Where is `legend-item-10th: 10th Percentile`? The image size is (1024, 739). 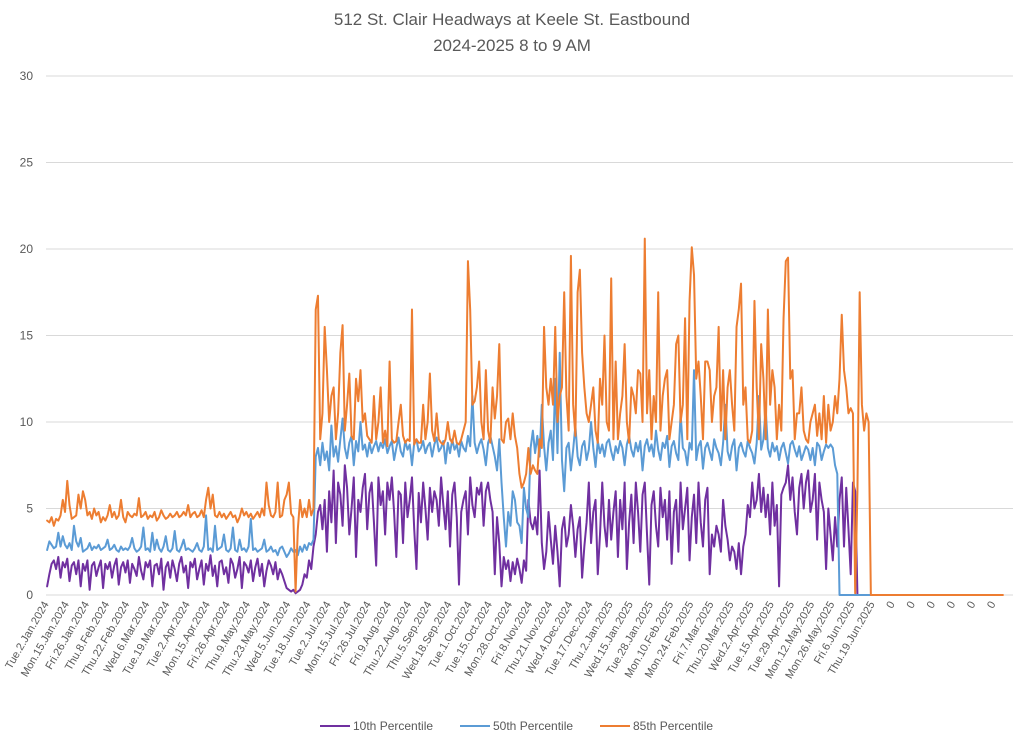 legend-item-10th: 10th Percentile is located at coordinates (376, 726).